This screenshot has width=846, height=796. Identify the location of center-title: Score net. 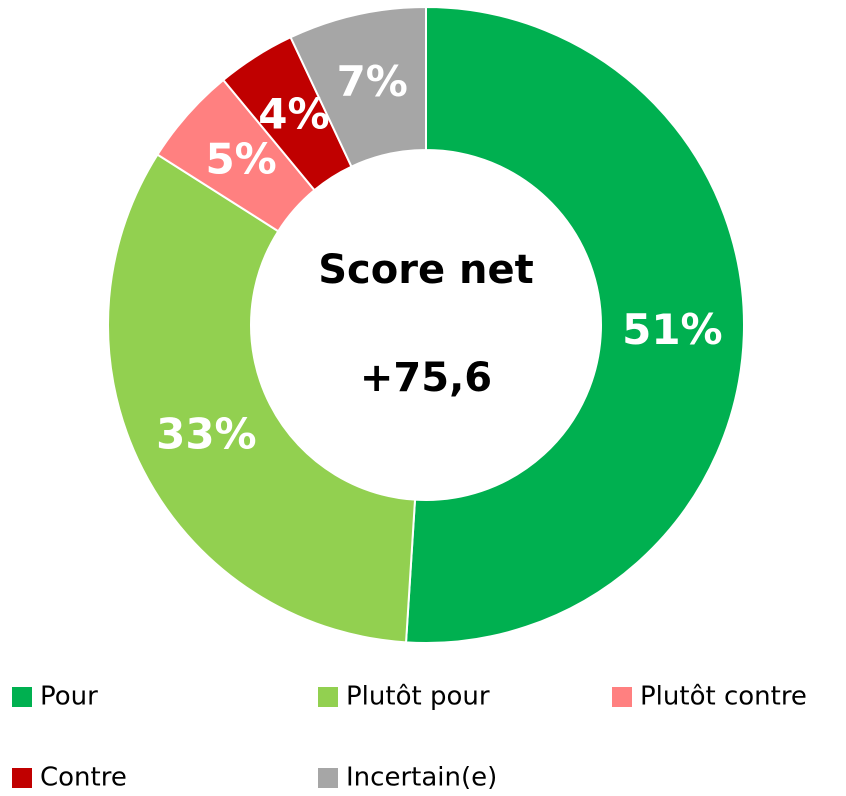
(426, 270).